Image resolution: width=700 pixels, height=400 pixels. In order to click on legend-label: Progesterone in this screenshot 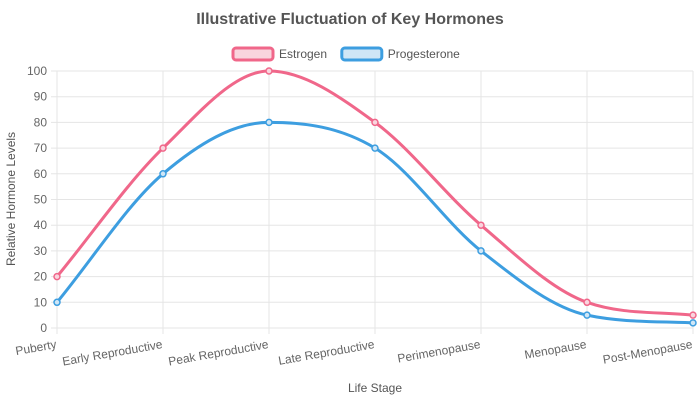, I will do `click(424, 54)`.